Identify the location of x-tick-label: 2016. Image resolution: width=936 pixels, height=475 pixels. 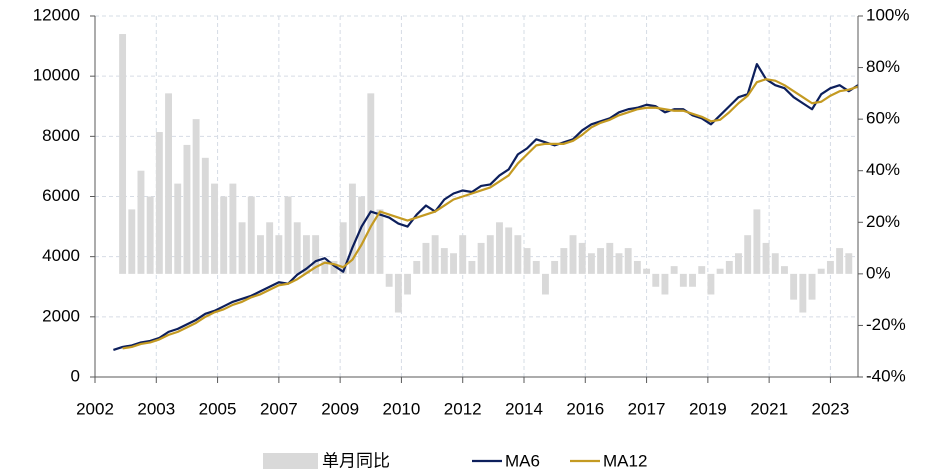
(585, 408).